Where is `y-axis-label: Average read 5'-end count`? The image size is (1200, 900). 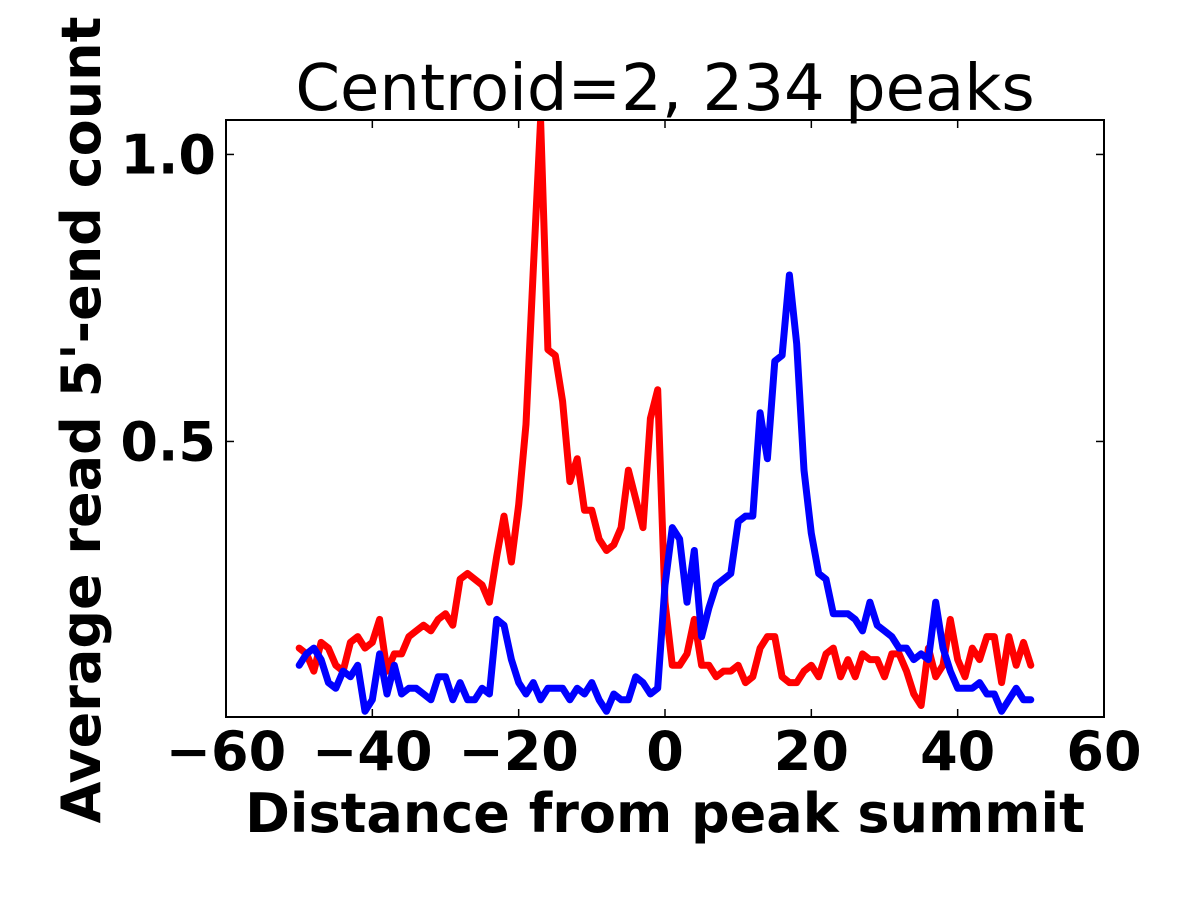 y-axis-label: Average read 5'-end count is located at coordinates (81, 420).